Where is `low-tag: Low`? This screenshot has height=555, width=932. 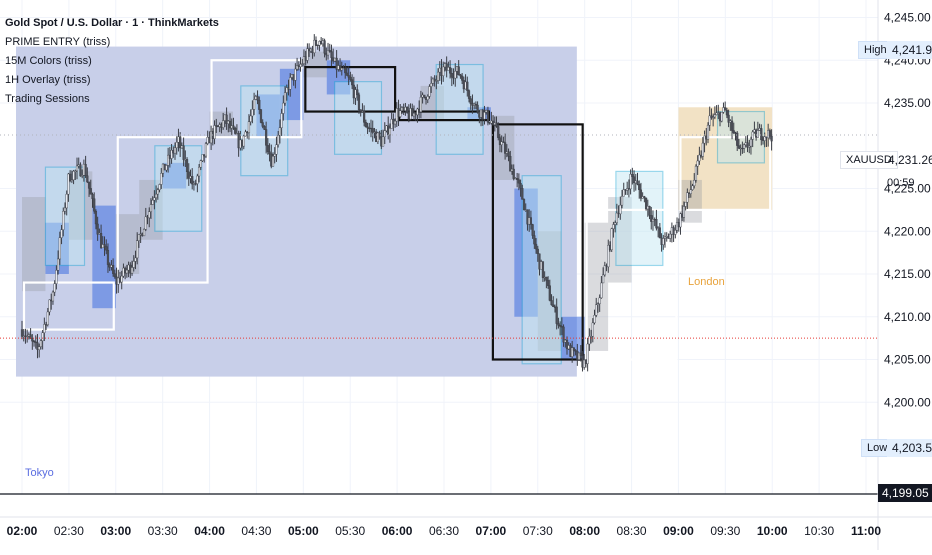
low-tag: Low is located at coordinates (877, 448).